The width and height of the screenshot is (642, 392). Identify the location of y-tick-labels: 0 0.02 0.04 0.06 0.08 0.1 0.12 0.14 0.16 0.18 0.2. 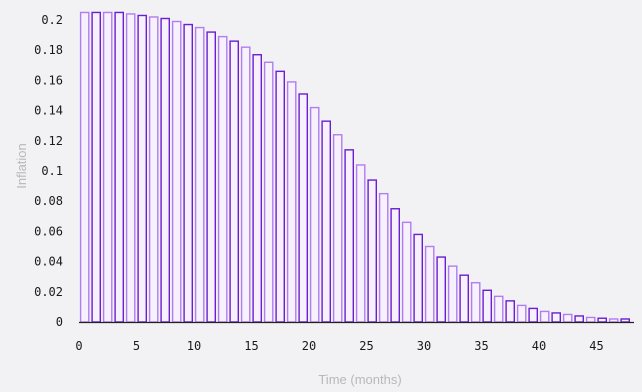
(48, 171).